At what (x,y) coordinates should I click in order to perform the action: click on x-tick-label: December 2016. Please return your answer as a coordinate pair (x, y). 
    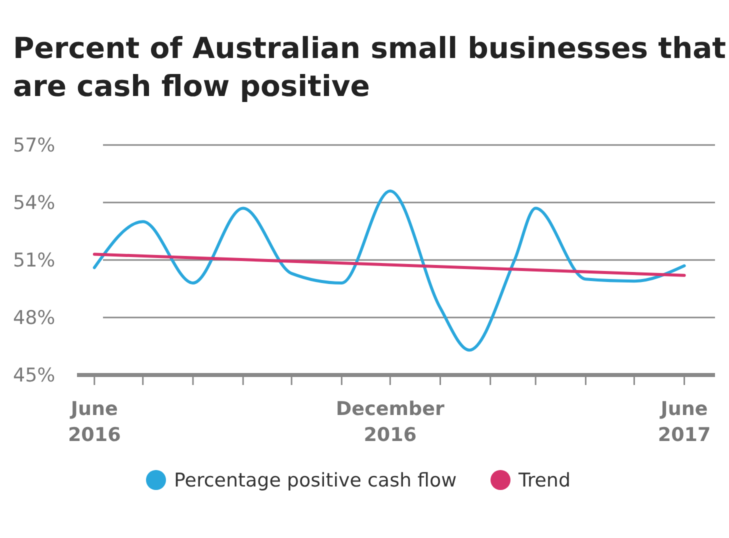
    Looking at the image, I should click on (391, 422).